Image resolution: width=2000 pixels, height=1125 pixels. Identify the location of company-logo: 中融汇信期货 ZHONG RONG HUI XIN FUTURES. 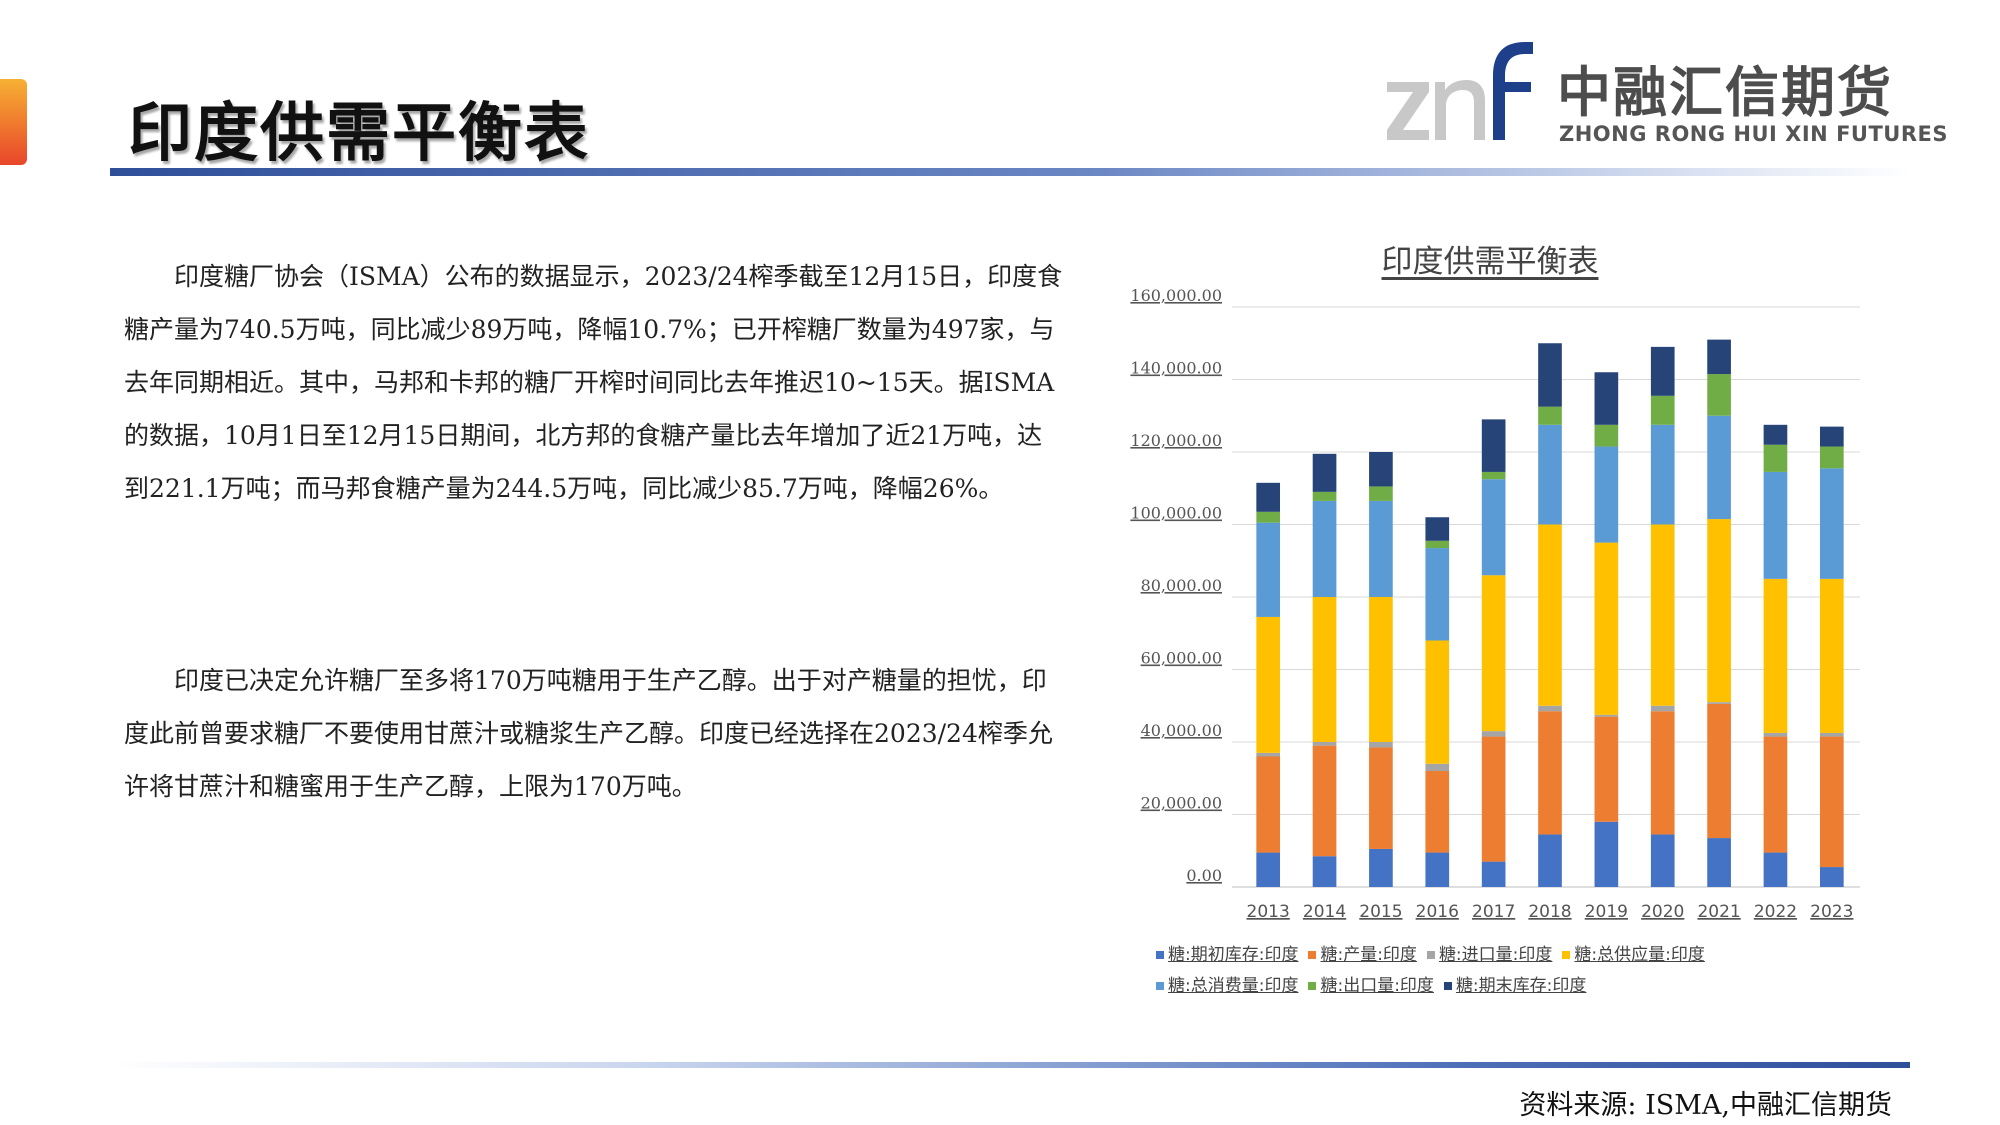
(1666, 94).